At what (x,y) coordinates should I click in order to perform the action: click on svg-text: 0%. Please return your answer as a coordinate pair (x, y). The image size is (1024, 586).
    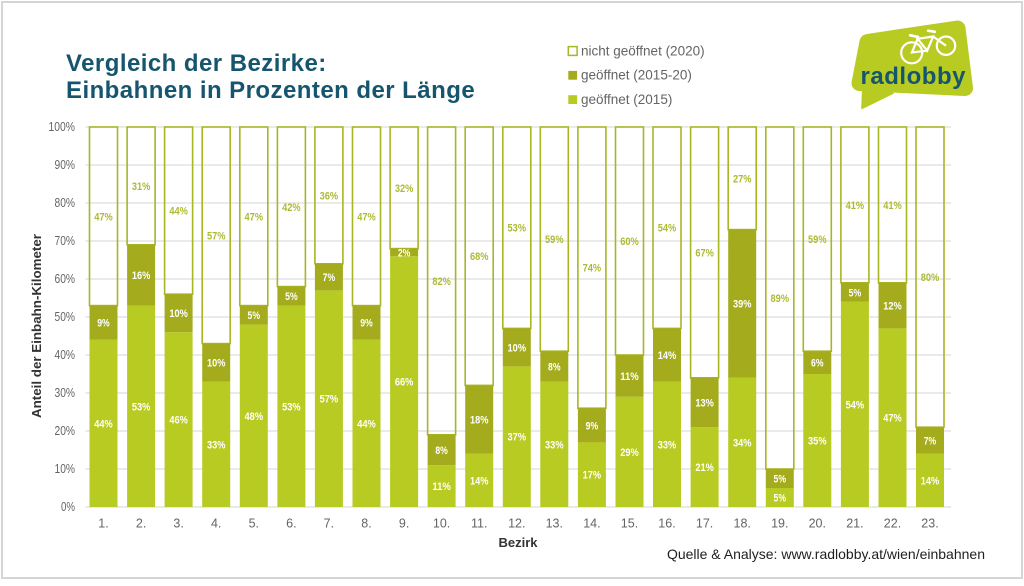
    Looking at the image, I should click on (68, 507).